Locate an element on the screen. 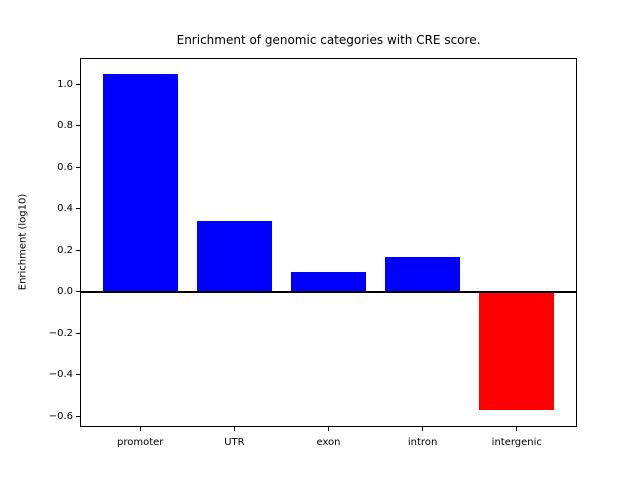  y-tick-label: 1.0 is located at coordinates (65, 84).